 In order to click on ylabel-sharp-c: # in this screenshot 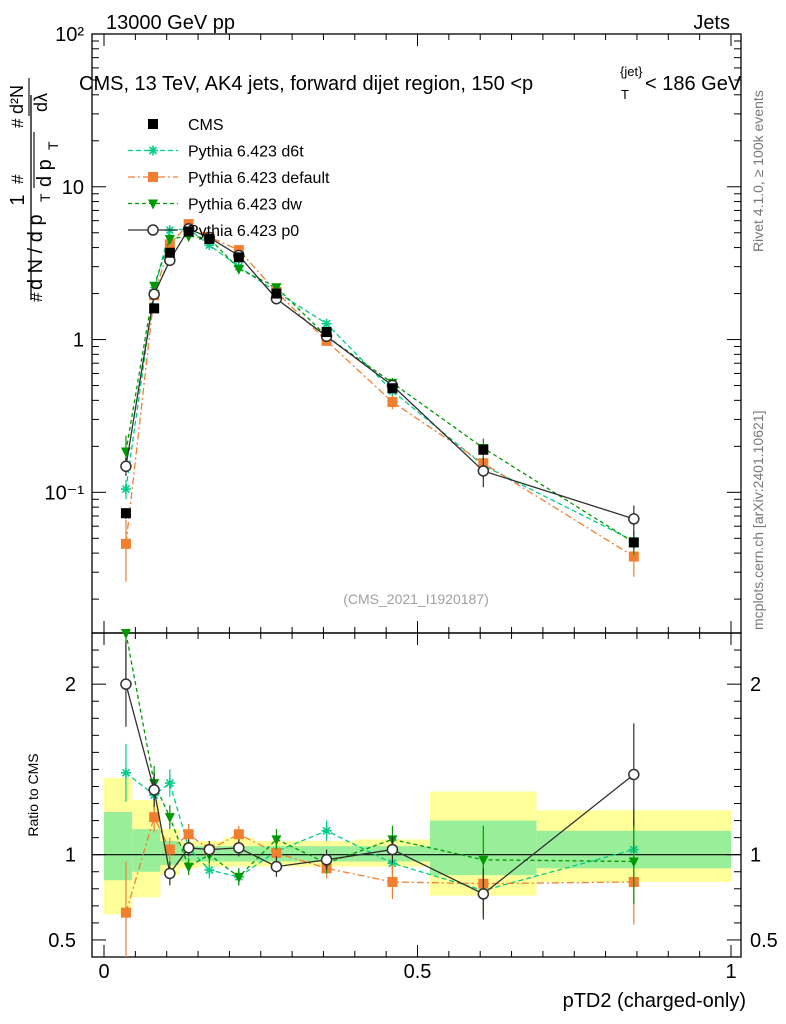, I will do `click(17, 123)`.